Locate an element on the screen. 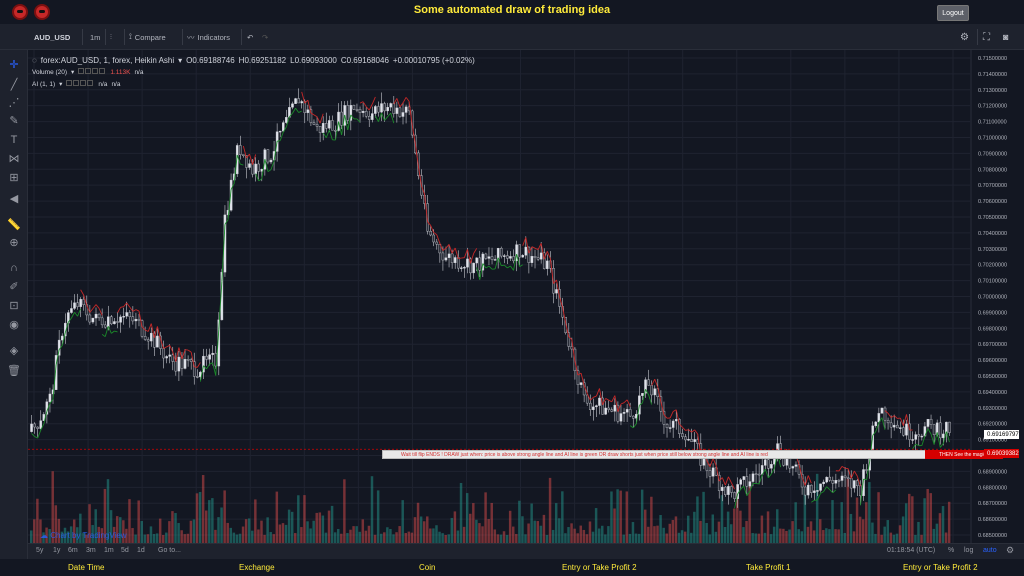 This screenshot has width=1024, height=576. legend-dropdown-icon: ▾ is located at coordinates (180, 60).